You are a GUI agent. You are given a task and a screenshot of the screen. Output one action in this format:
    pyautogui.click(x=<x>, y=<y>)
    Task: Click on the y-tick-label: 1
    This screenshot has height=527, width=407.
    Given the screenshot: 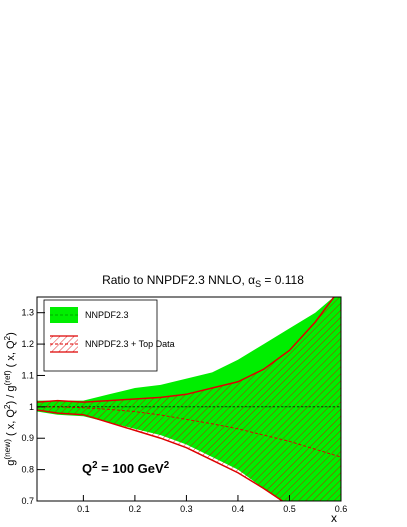 What is the action you would take?
    pyautogui.click(x=31, y=407)
    